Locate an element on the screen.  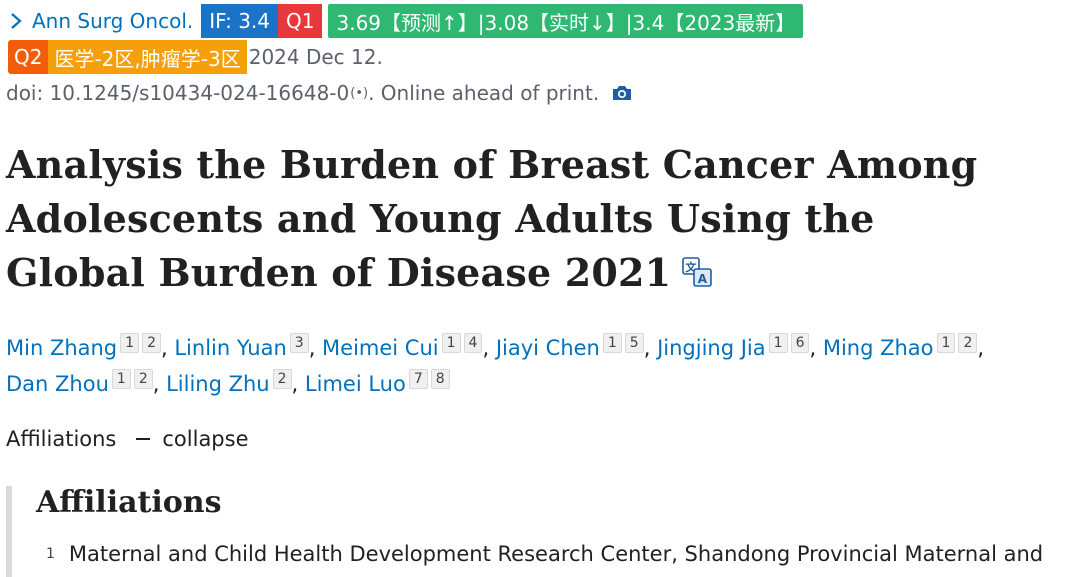
jcr-quartile-badge: Q1 is located at coordinates (300, 21).